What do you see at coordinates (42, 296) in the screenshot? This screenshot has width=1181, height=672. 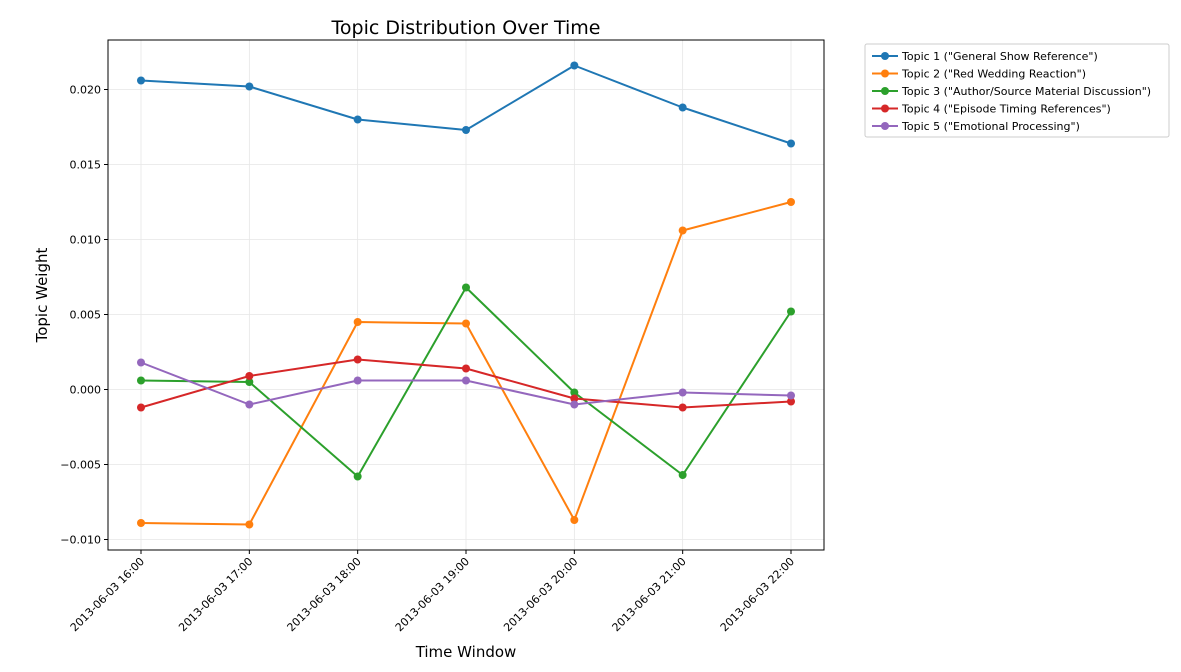 I see `y-axis-label: Topic Weight` at bounding box center [42, 296].